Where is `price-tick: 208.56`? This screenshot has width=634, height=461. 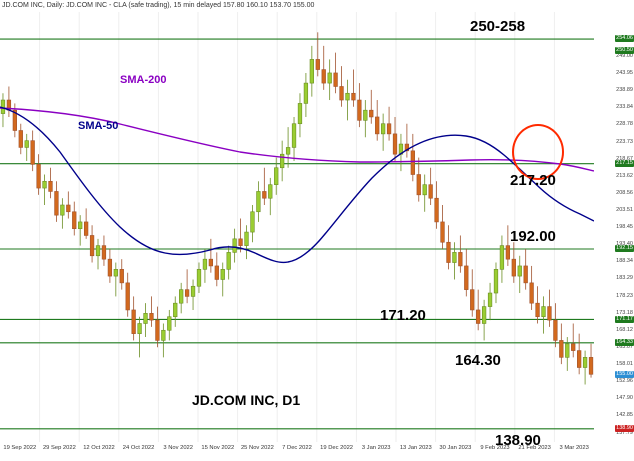 price-tick: 208.56 is located at coordinates (624, 192).